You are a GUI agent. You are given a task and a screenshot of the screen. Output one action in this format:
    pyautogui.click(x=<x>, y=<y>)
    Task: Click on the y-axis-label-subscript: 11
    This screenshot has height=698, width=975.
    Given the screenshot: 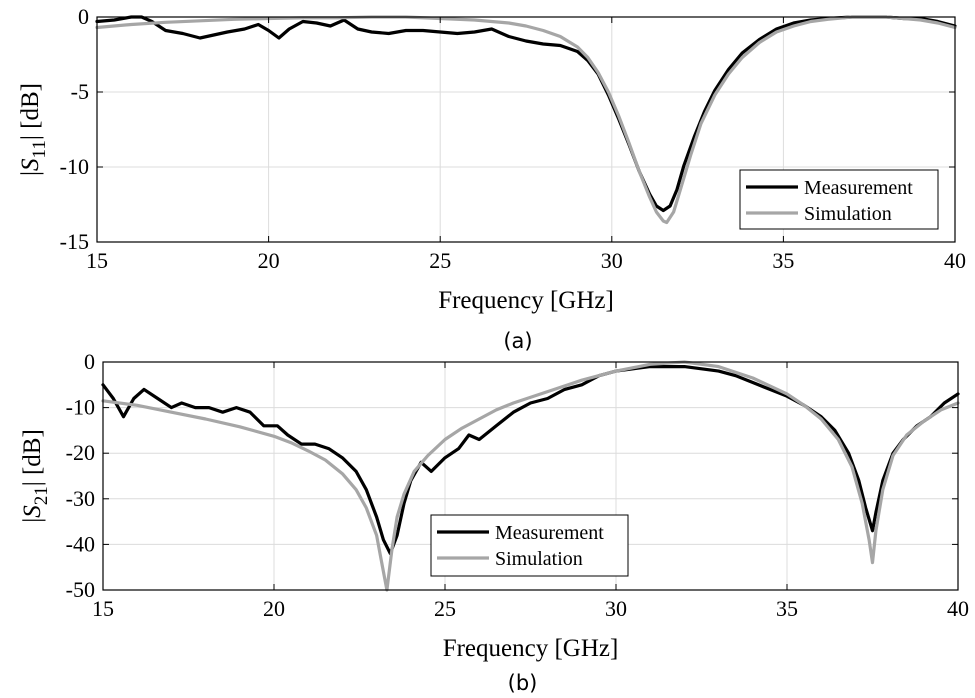 What is the action you would take?
    pyautogui.click(x=39, y=149)
    